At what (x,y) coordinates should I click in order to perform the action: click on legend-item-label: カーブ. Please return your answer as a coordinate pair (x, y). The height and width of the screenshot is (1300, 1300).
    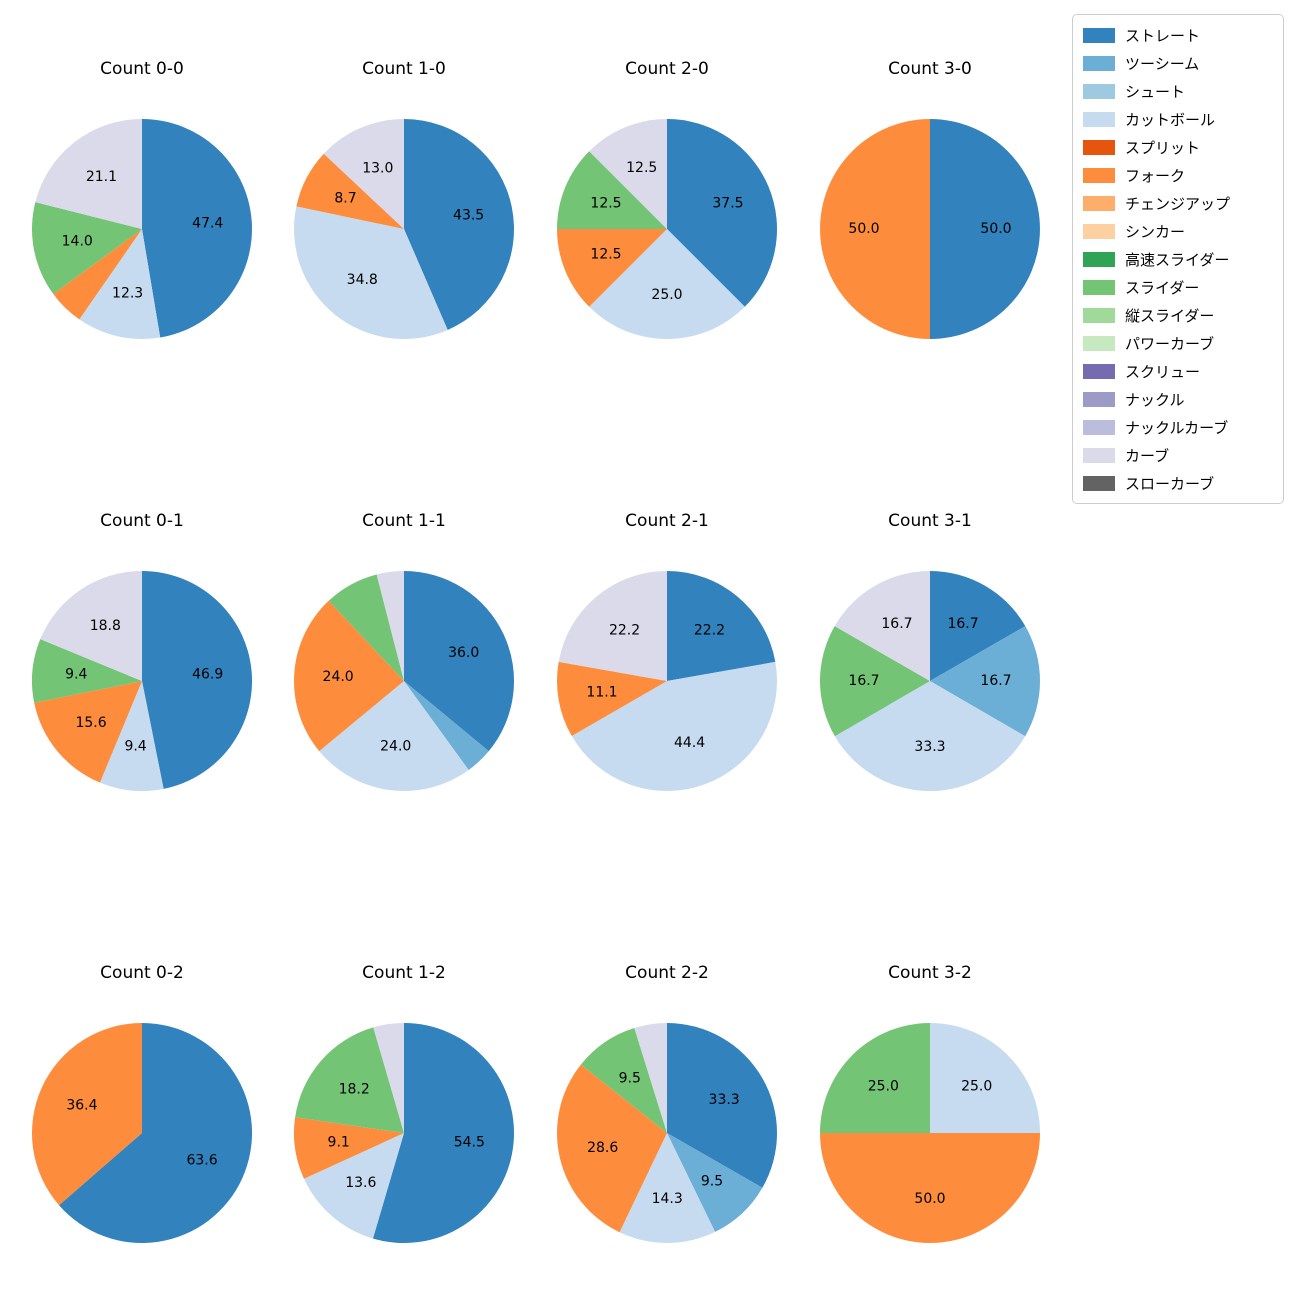
    Looking at the image, I should click on (1147, 455).